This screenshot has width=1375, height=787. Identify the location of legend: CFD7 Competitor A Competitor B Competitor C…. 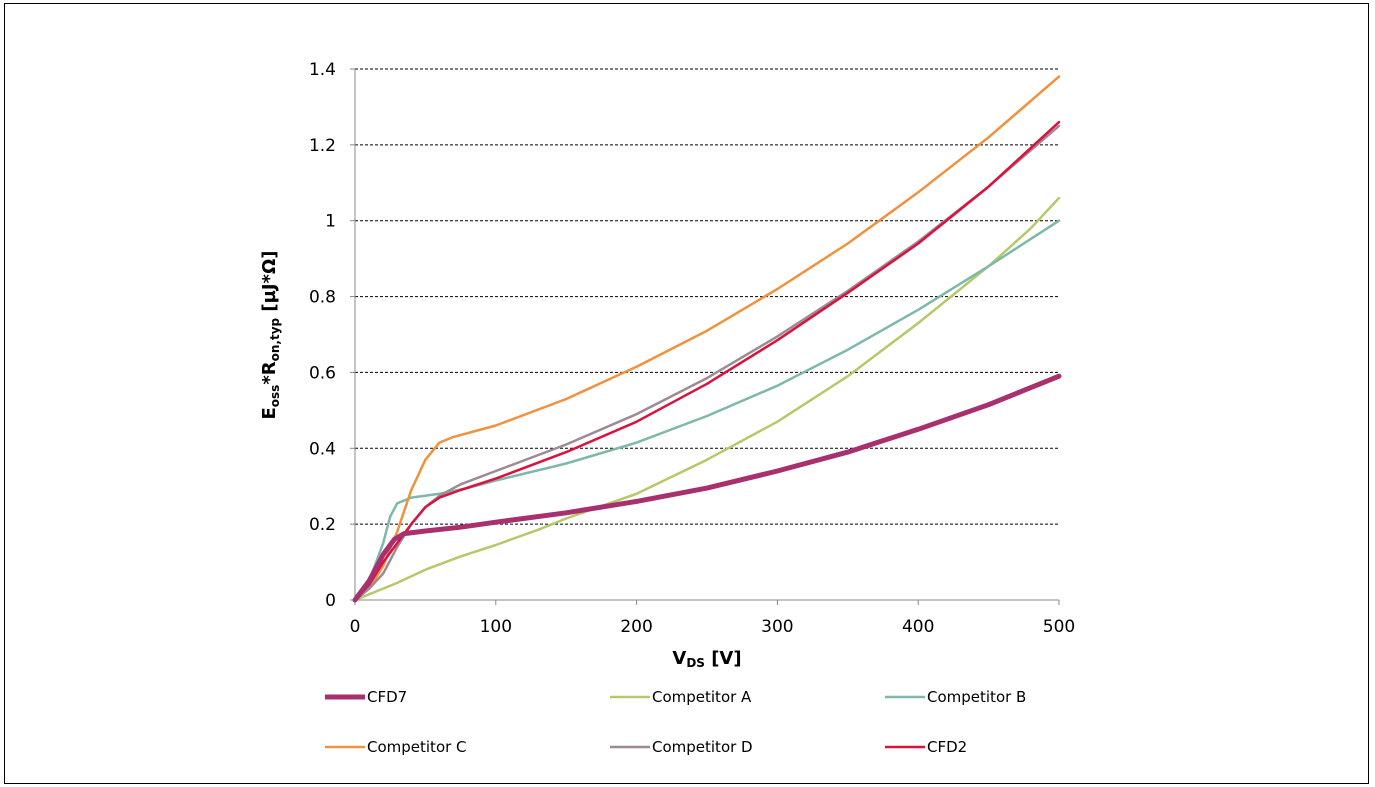
(675, 722).